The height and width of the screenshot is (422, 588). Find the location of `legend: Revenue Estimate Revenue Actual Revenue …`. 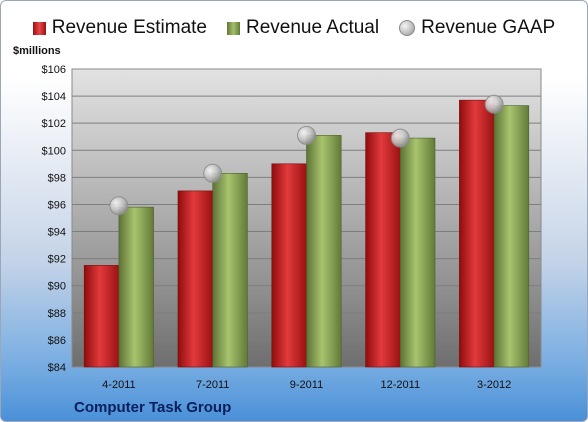

legend: Revenue Estimate Revenue Actual Revenue … is located at coordinates (294, 28).